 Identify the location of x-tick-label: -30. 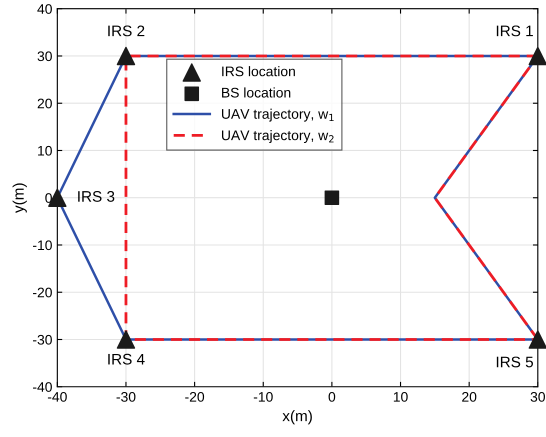
(126, 397).